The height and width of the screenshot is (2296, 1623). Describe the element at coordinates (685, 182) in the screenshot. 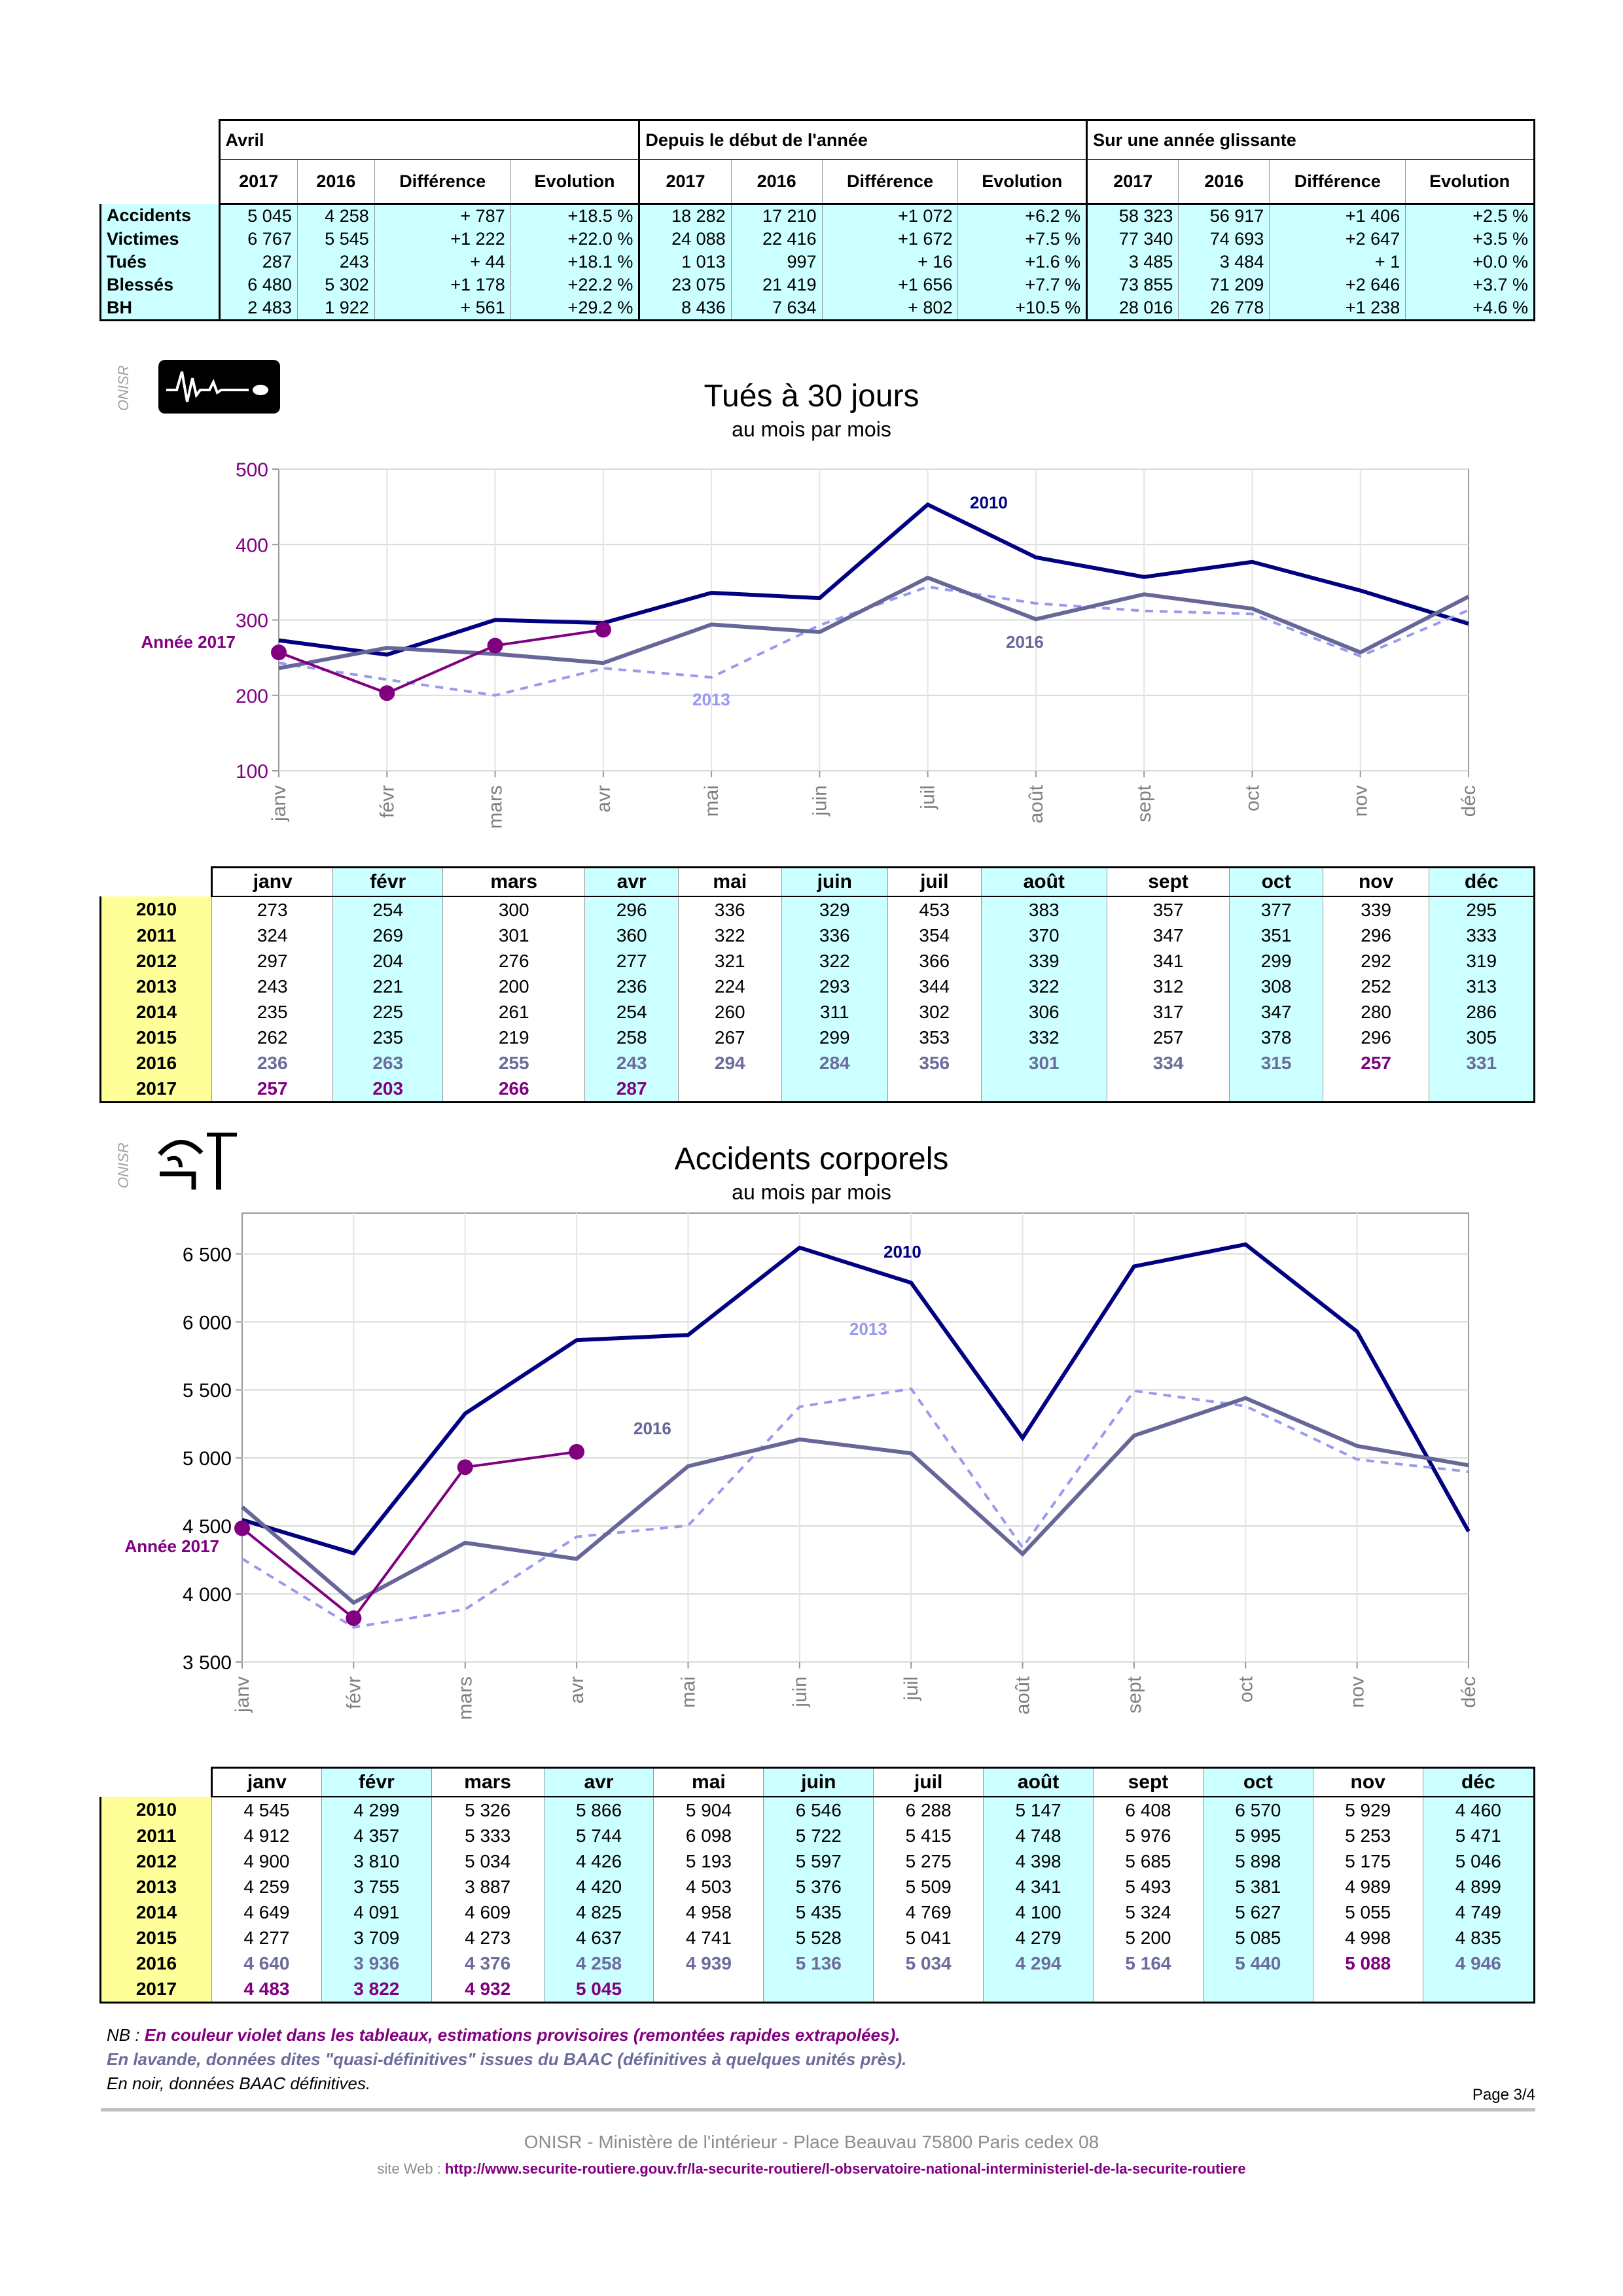

I see `column-header: 2017` at that location.